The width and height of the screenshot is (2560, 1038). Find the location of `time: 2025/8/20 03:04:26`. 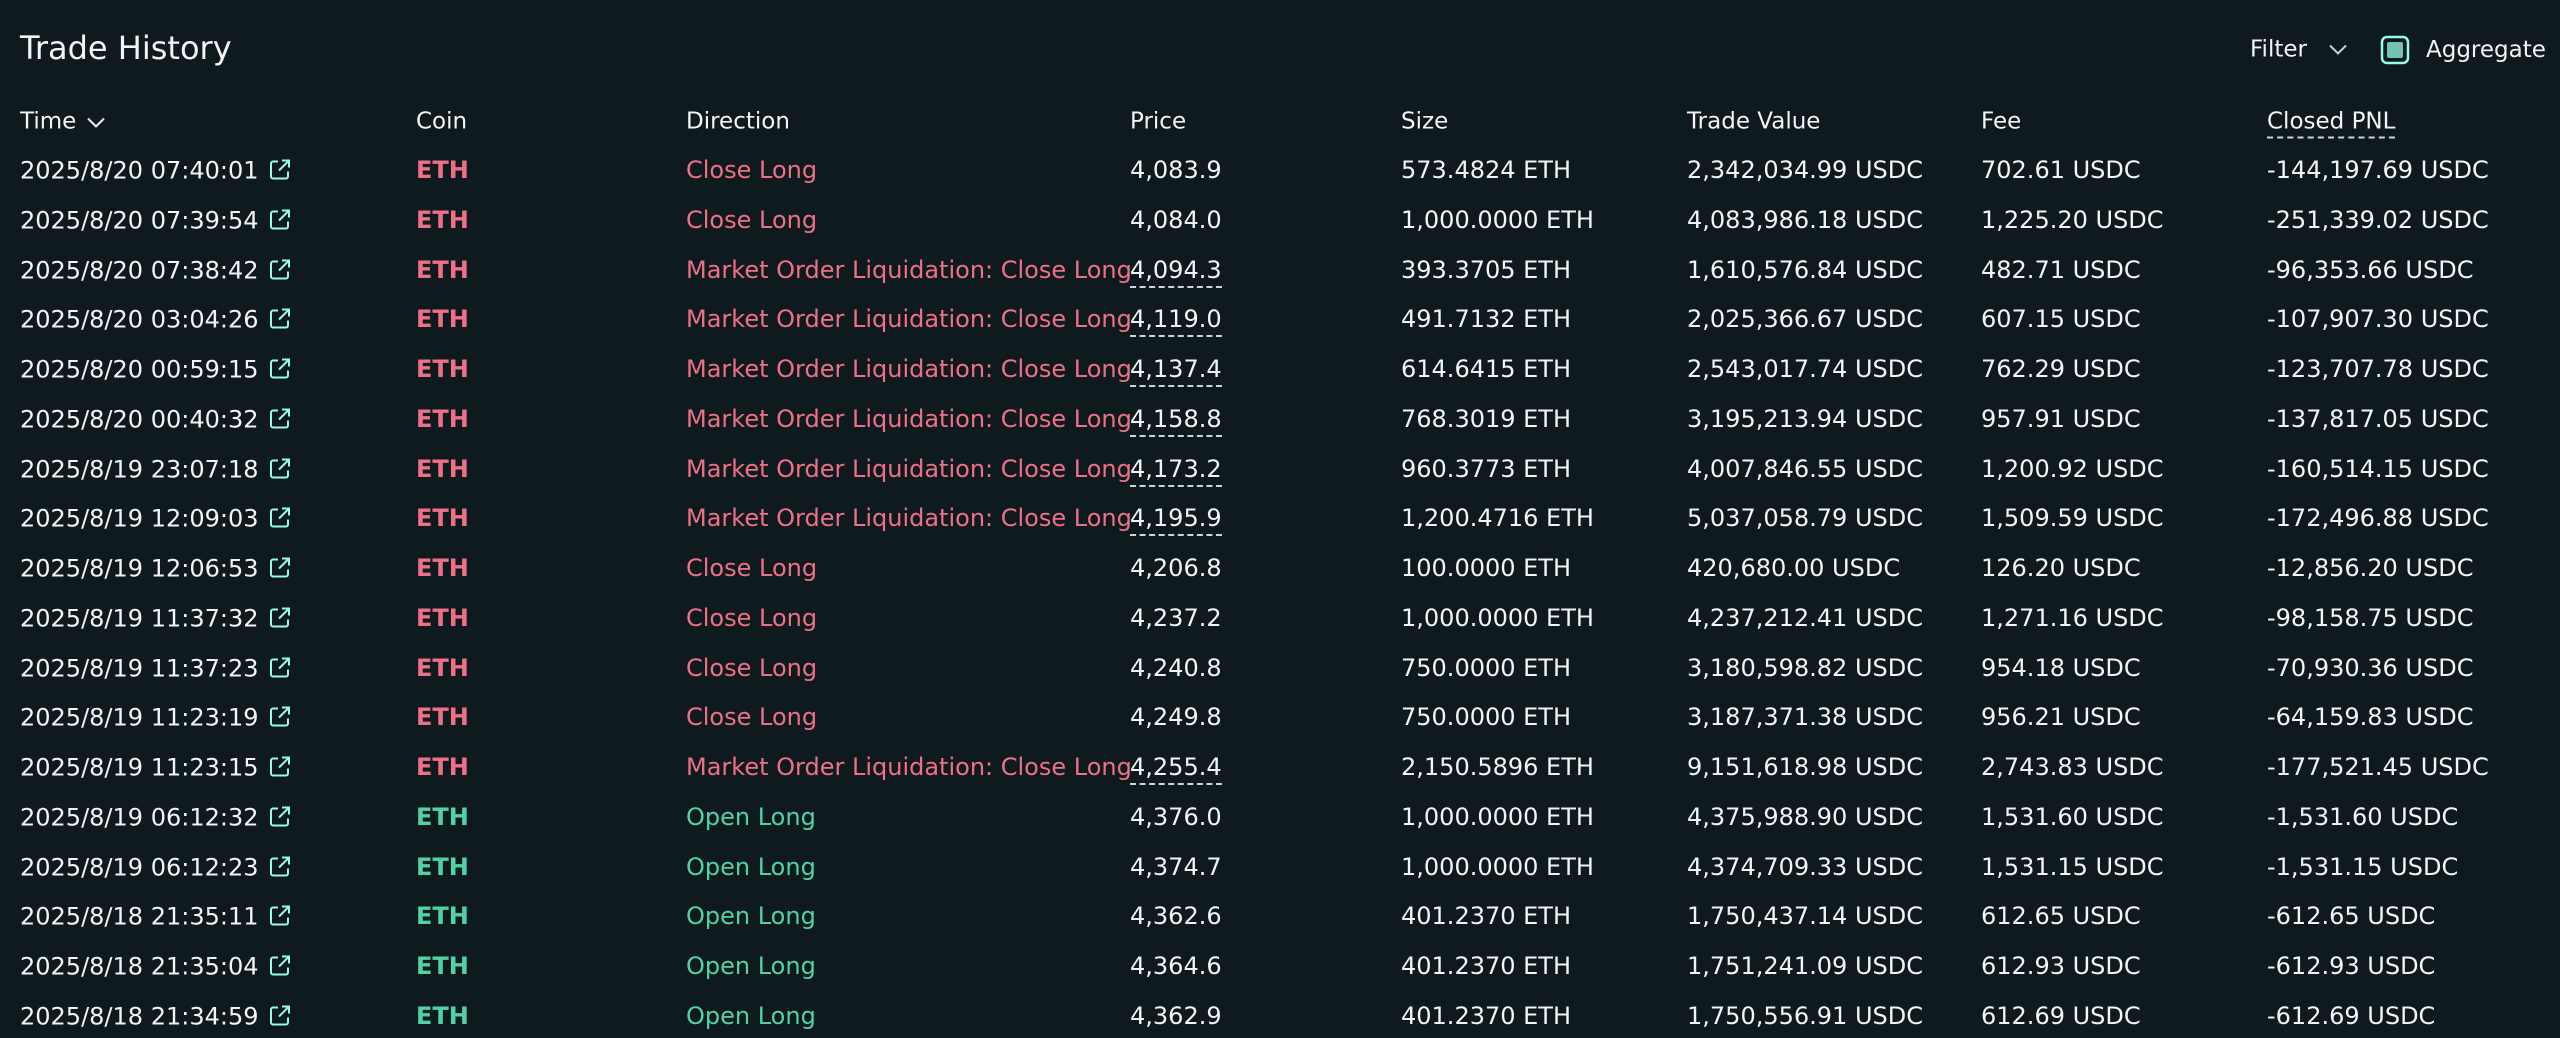

time: 2025/8/20 03:04:26 is located at coordinates (139, 319).